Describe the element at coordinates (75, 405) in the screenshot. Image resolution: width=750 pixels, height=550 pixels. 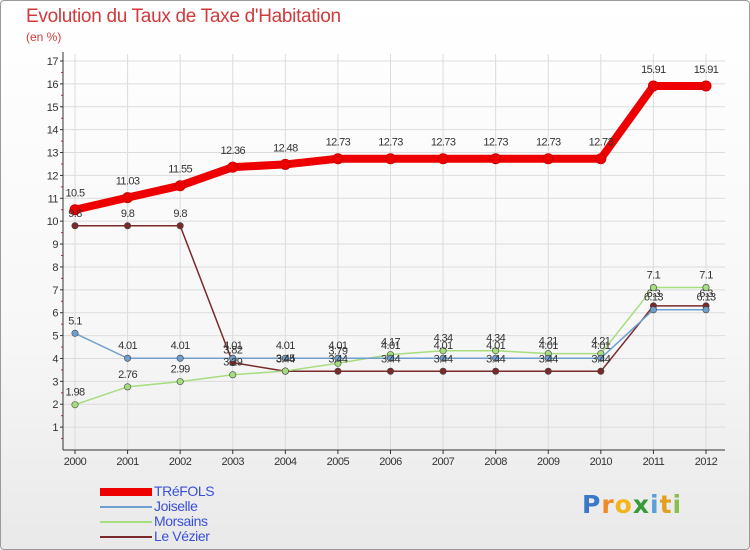
I see `point-morsains-2000` at that location.